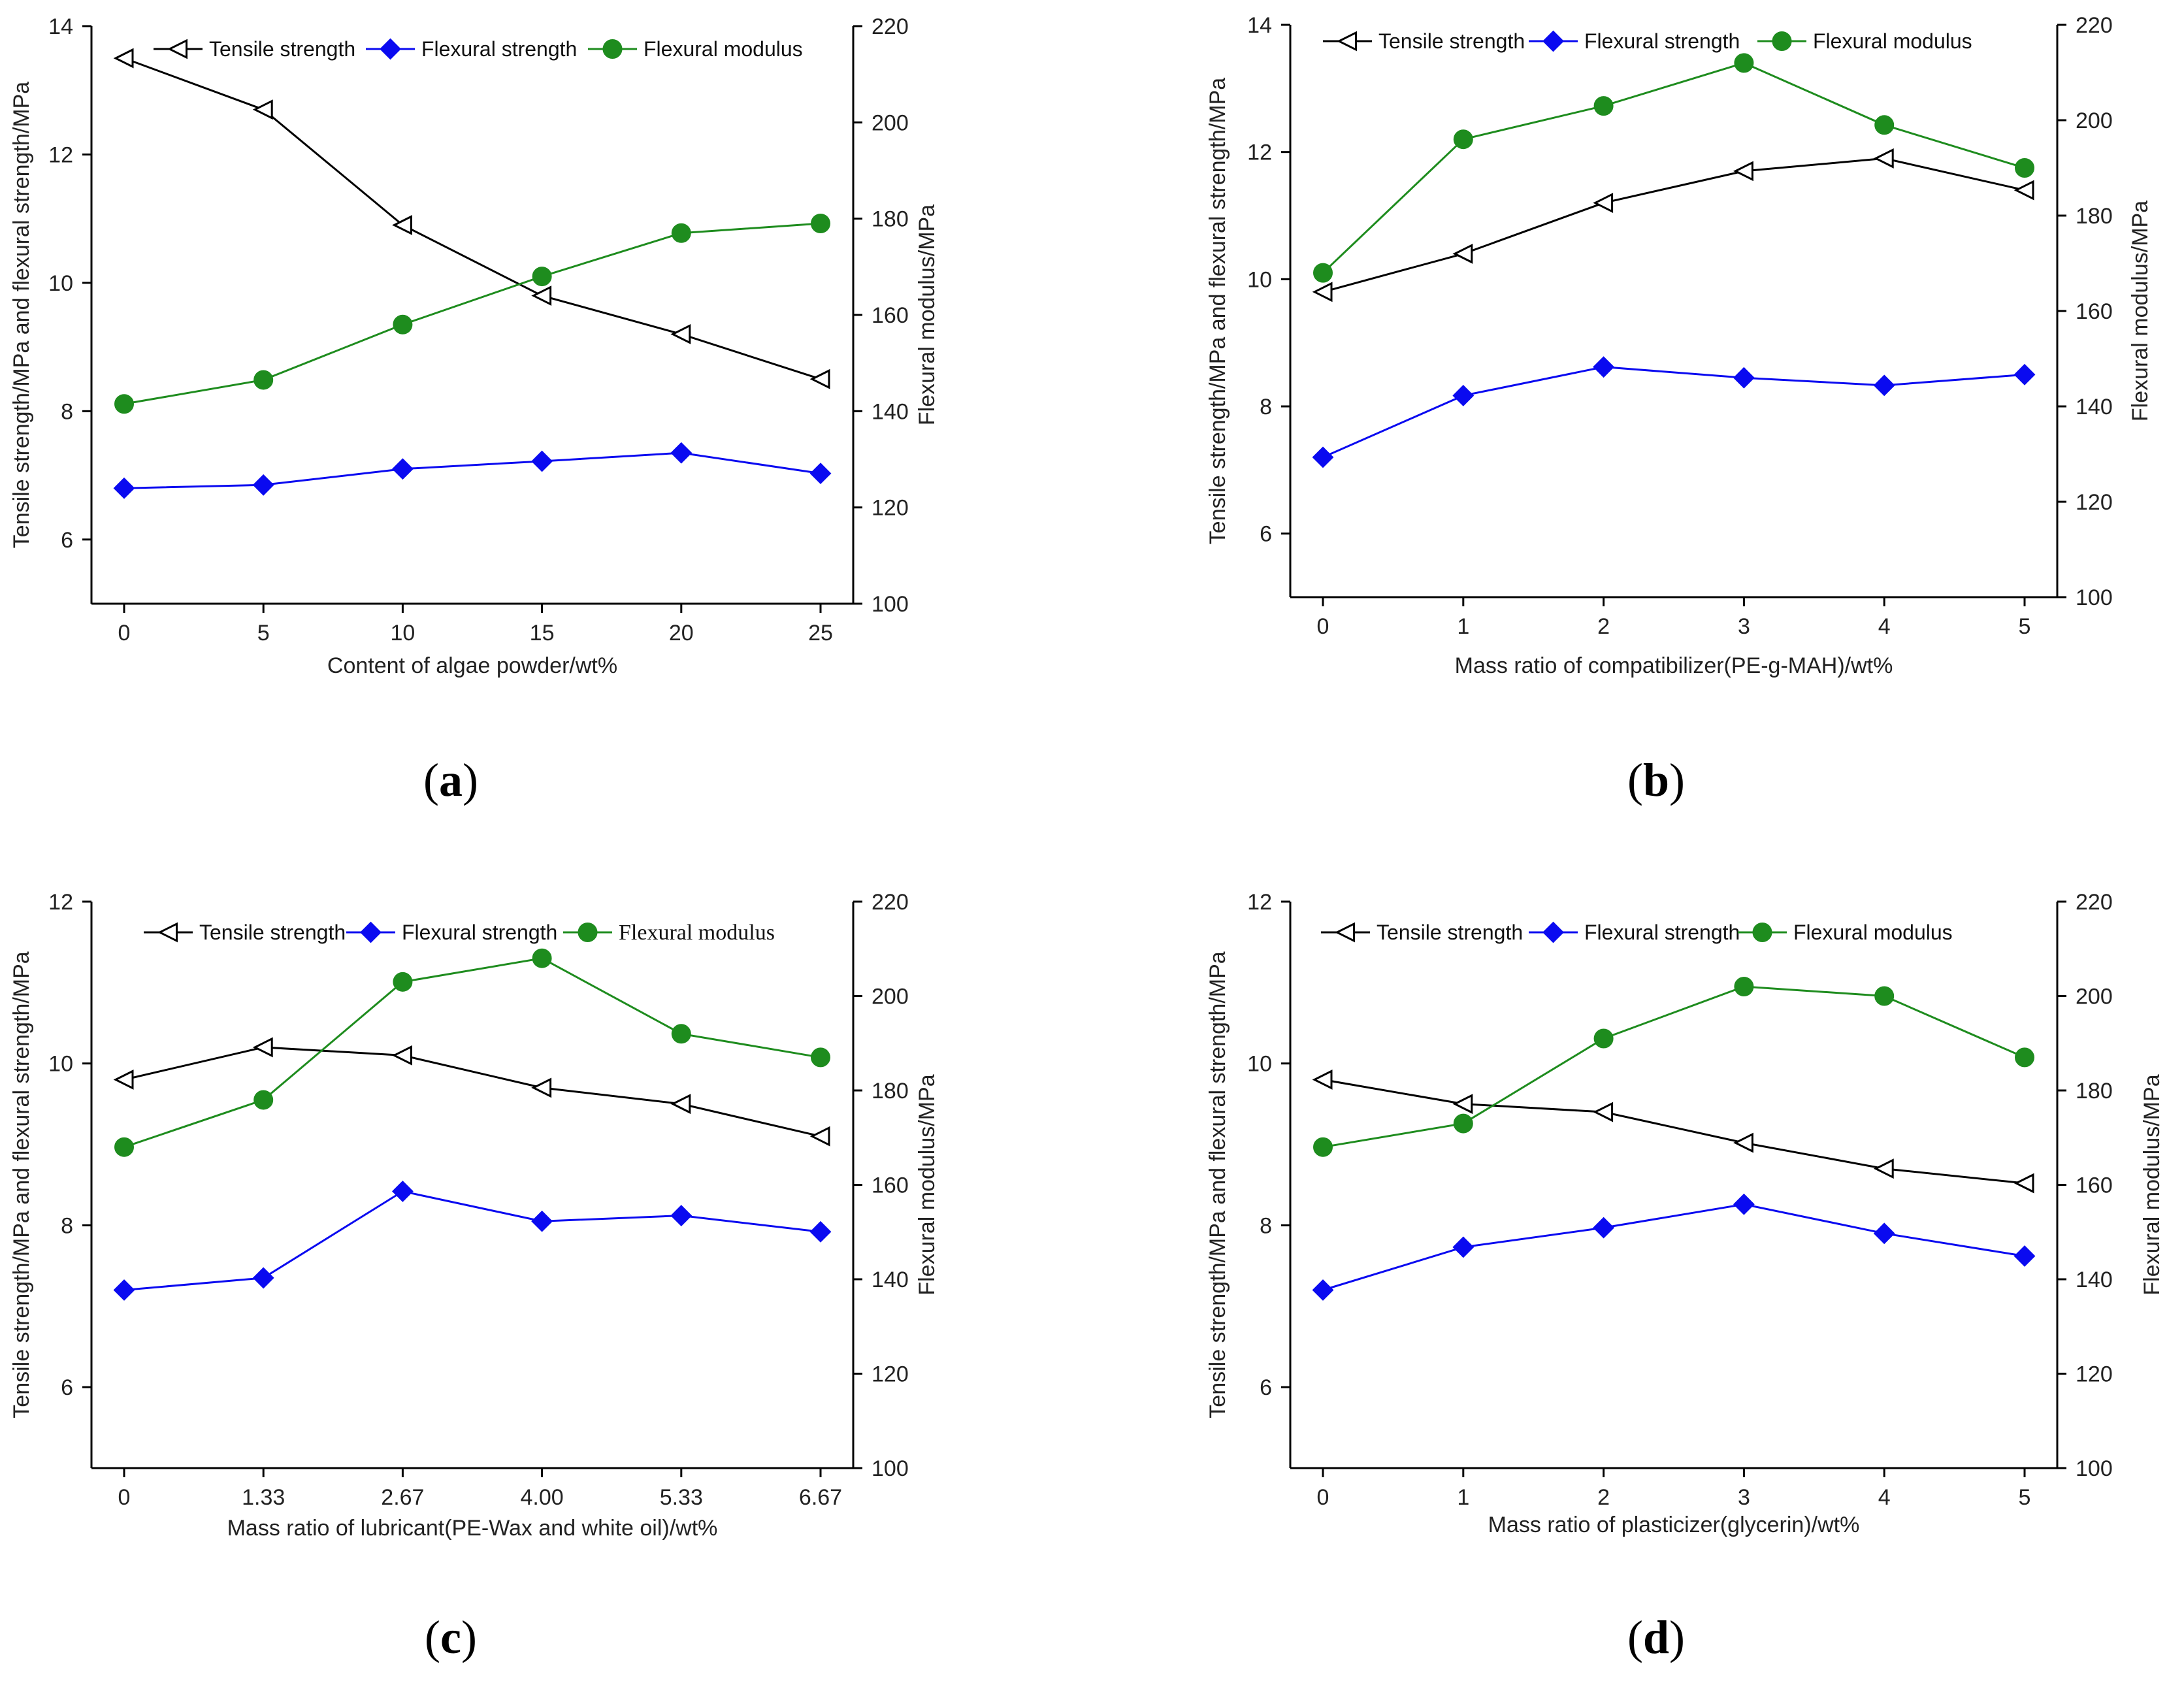 This screenshot has width=2184, height=1685. What do you see at coordinates (402, 634) in the screenshot?
I see `x-tick-label: 10` at bounding box center [402, 634].